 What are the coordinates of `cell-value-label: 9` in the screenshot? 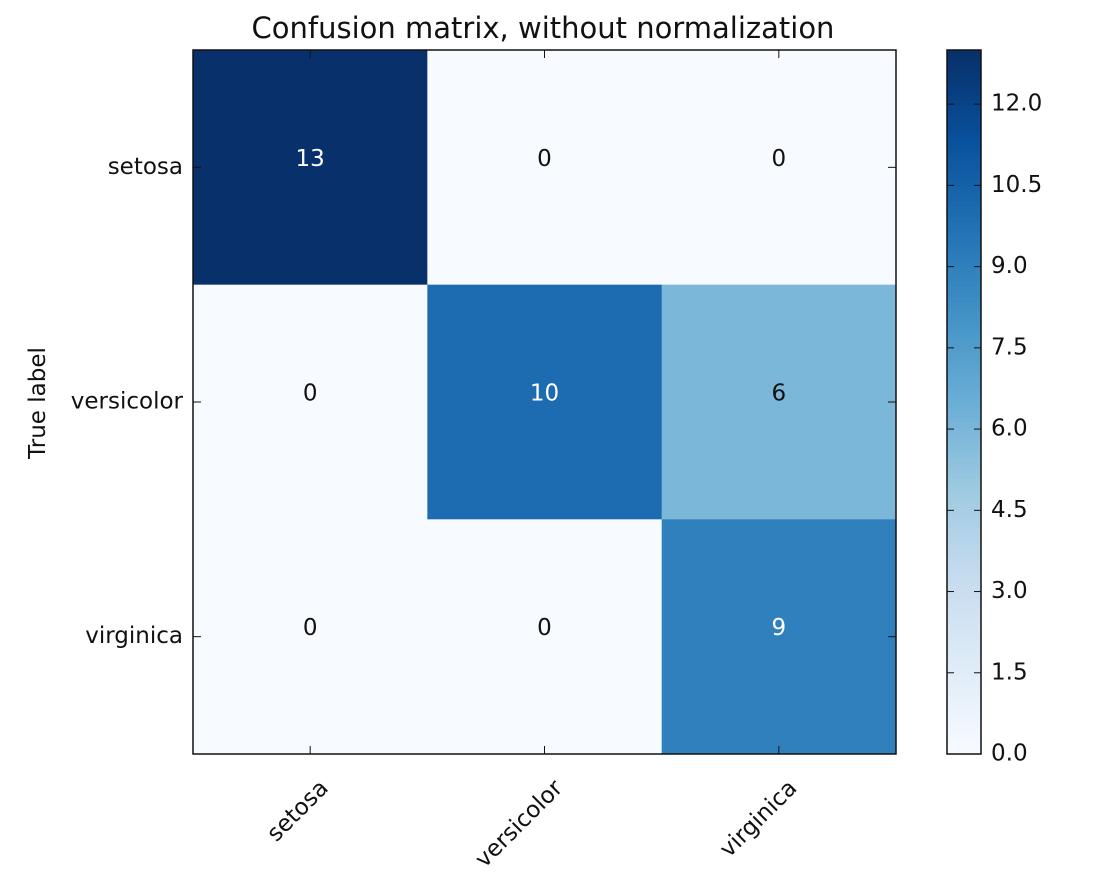 It's located at (779, 628).